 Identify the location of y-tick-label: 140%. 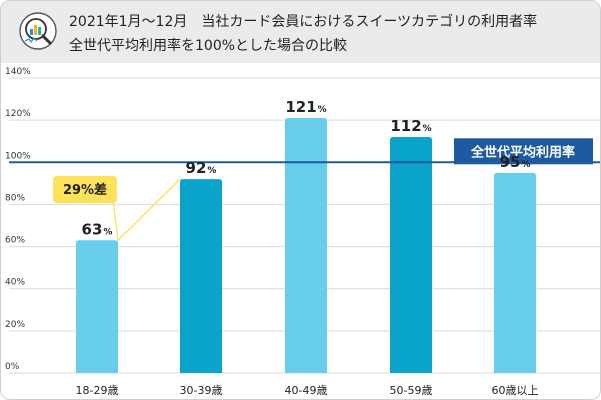
(18, 72).